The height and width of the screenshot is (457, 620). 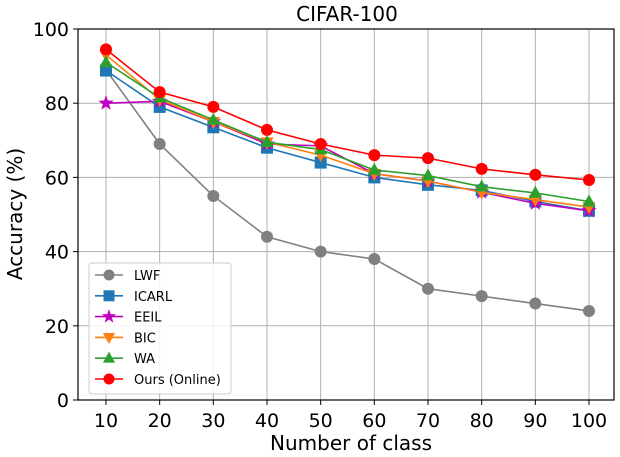 What do you see at coordinates (125, 359) in the screenshot?
I see `legend-entry-wa: WA` at bounding box center [125, 359].